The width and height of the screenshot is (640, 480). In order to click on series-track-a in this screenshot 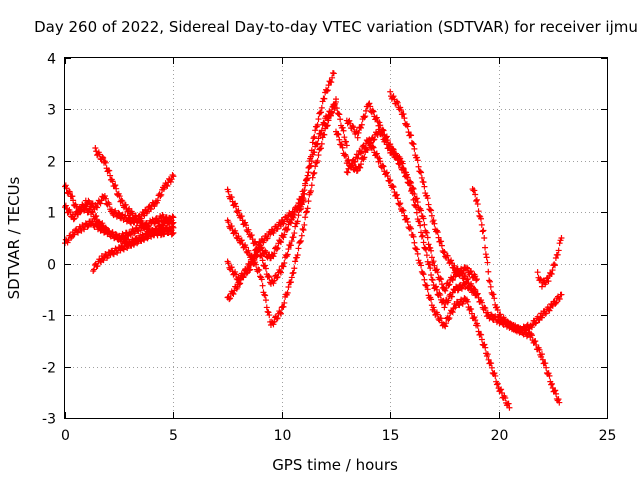, I will do `click(119, 199)`.